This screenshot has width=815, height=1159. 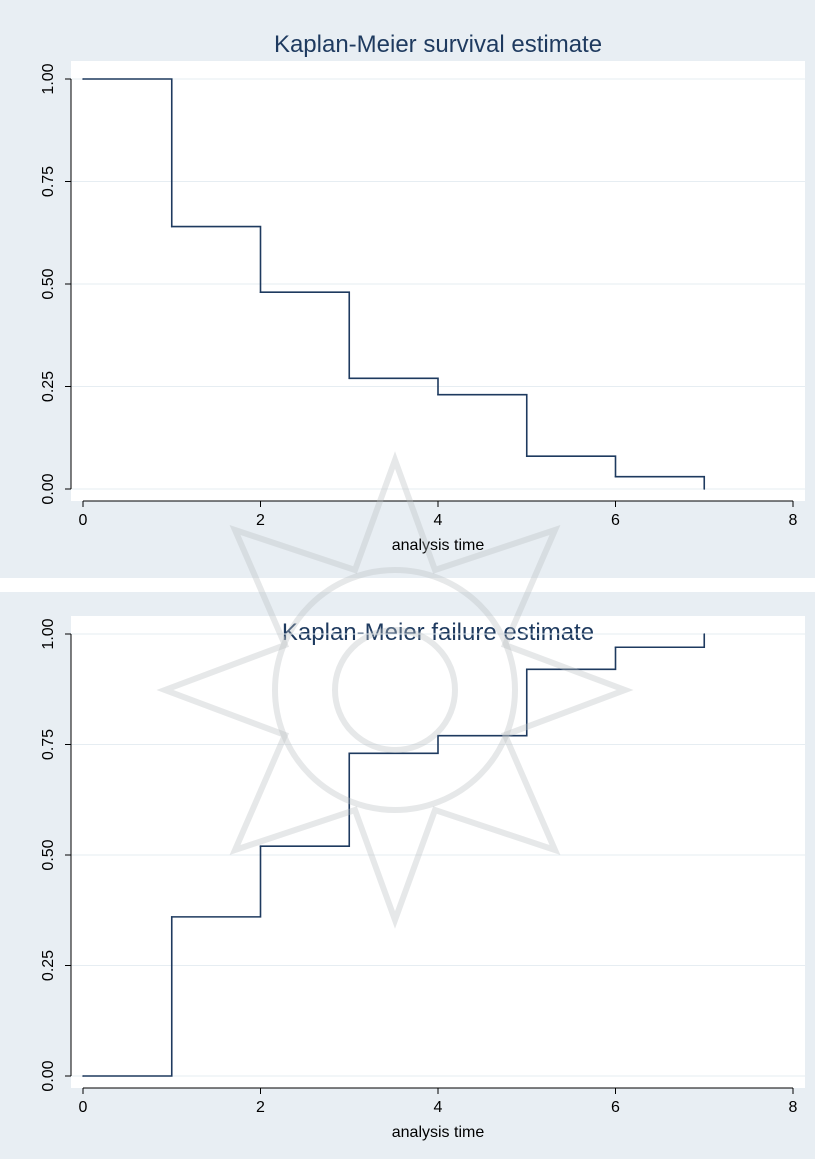 I want to click on chart-title: Kaplan-Meier survival estimate, so click(x=438, y=44).